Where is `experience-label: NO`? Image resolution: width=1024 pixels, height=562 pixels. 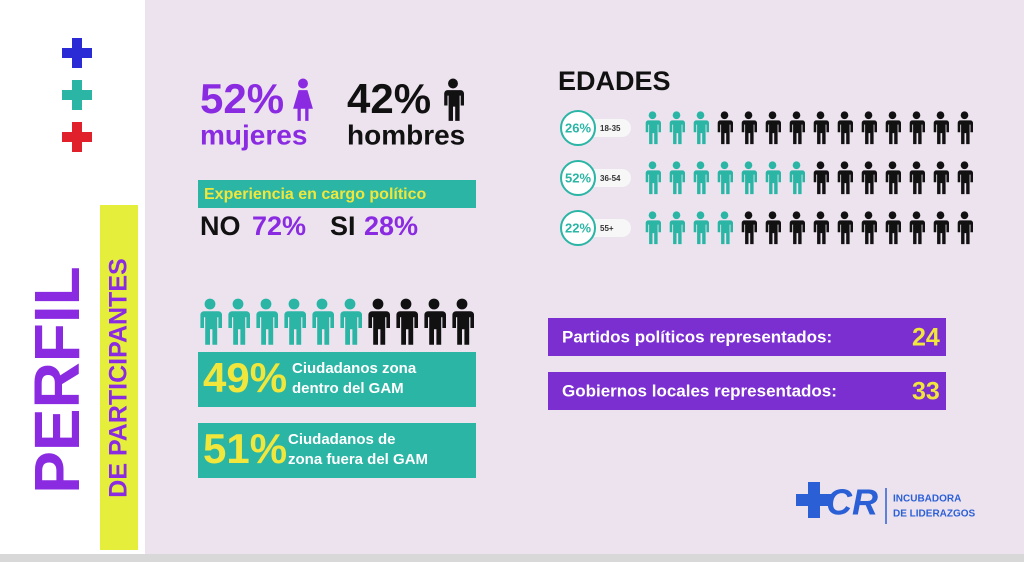 experience-label: NO is located at coordinates (220, 226).